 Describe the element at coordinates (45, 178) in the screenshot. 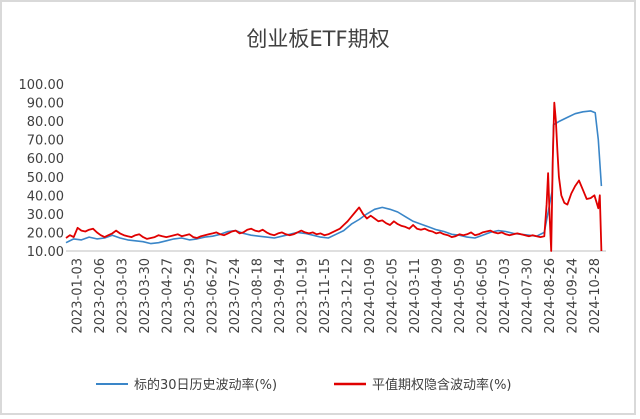

I see `y-tick-label: 50.00` at that location.